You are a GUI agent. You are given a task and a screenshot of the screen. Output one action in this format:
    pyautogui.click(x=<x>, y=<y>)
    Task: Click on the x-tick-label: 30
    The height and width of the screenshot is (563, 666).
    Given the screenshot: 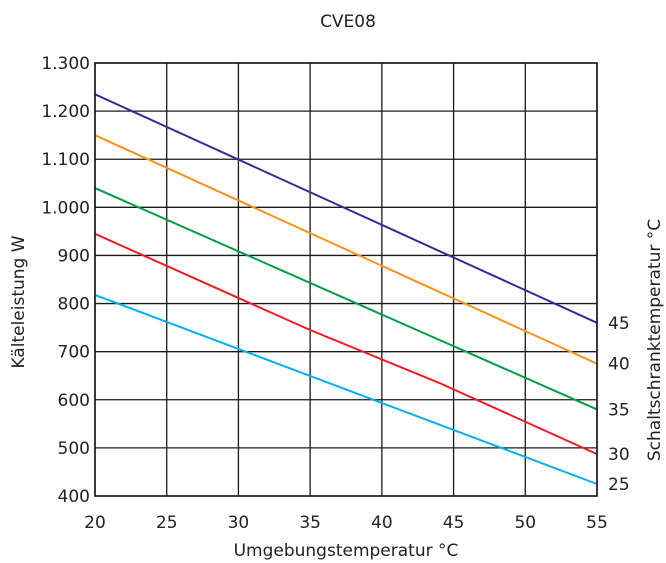 What is the action you would take?
    pyautogui.click(x=239, y=523)
    